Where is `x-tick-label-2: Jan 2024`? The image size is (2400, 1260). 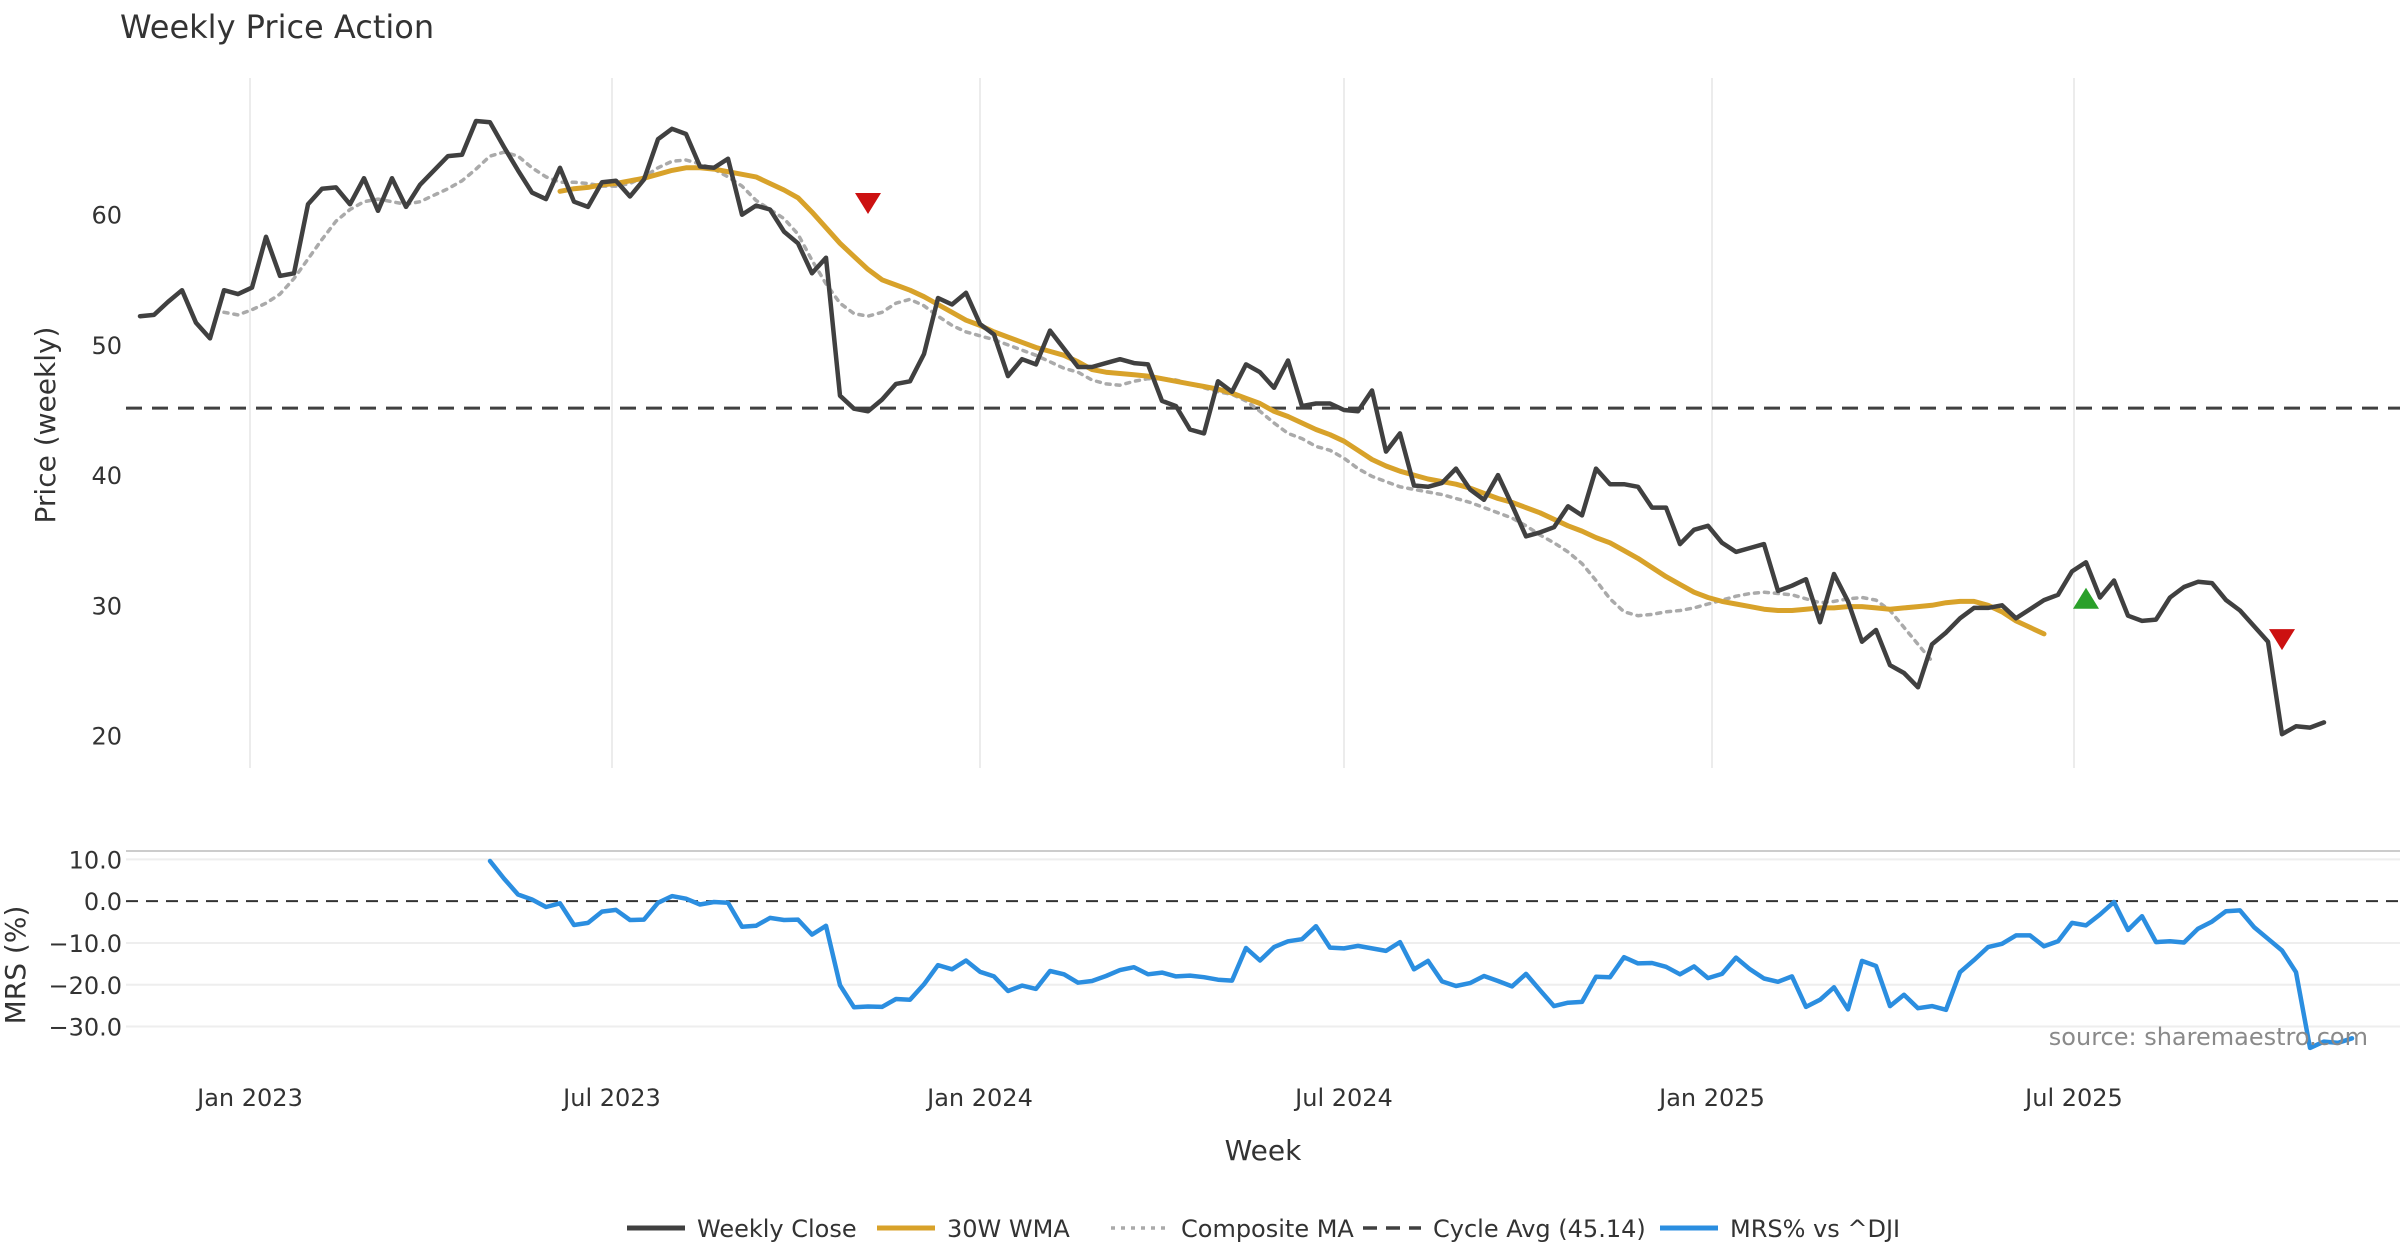
x-tick-label-2: Jan 2024 is located at coordinates (979, 1098).